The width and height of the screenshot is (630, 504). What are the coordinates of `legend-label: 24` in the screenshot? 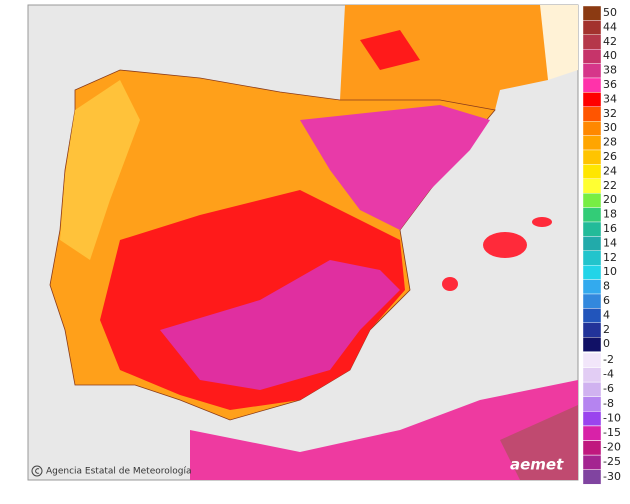 It's located at (610, 170).